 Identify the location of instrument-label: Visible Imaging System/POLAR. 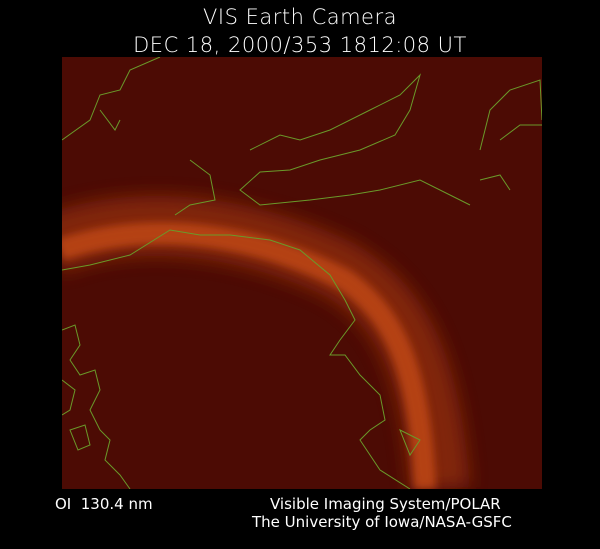
(385, 504).